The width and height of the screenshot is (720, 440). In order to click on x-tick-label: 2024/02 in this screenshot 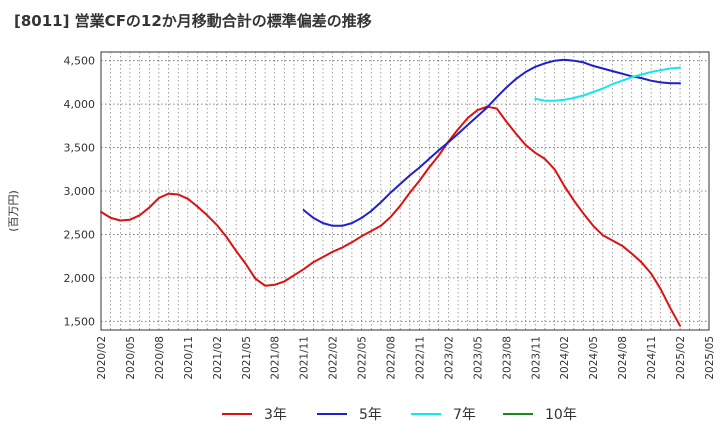, I will do `click(565, 358)`.